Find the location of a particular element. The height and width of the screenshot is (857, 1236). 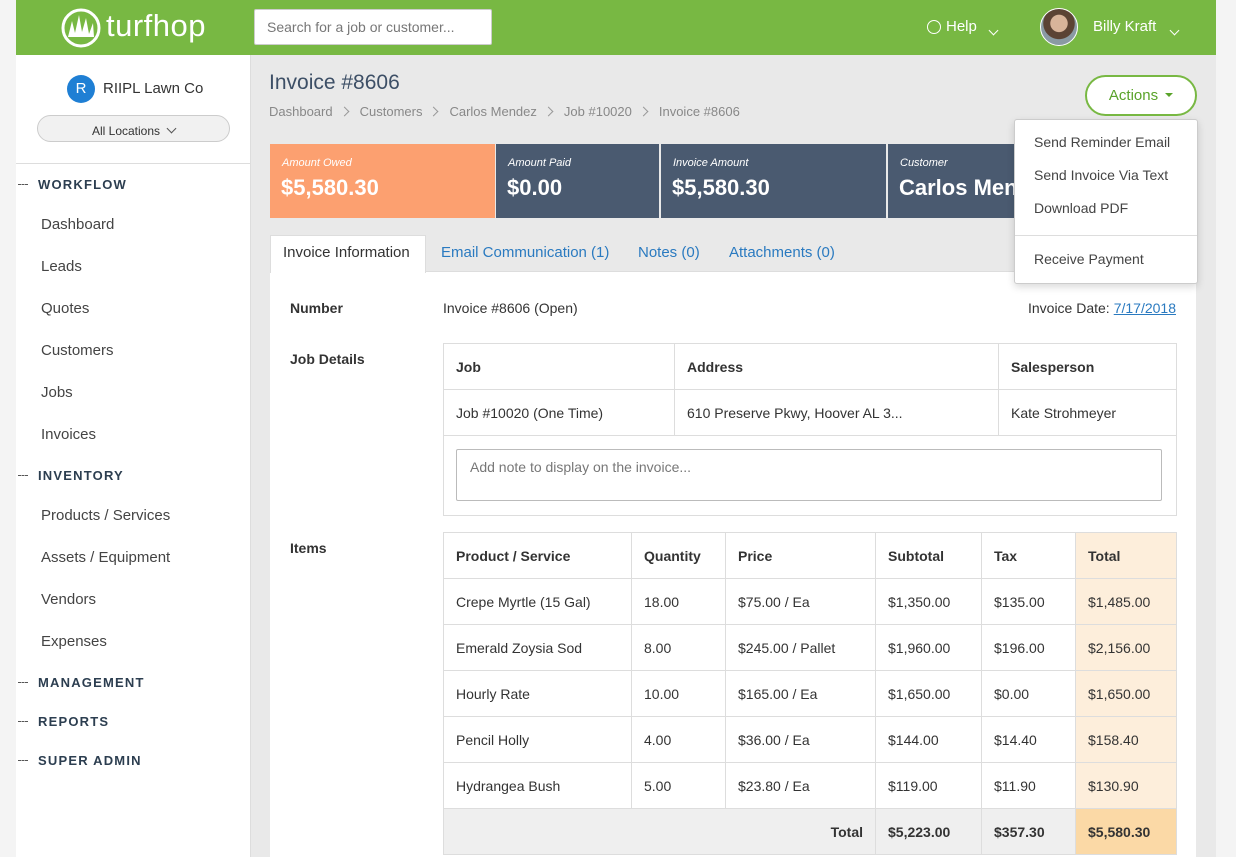

total-value: $357.30 is located at coordinates (1028, 831).